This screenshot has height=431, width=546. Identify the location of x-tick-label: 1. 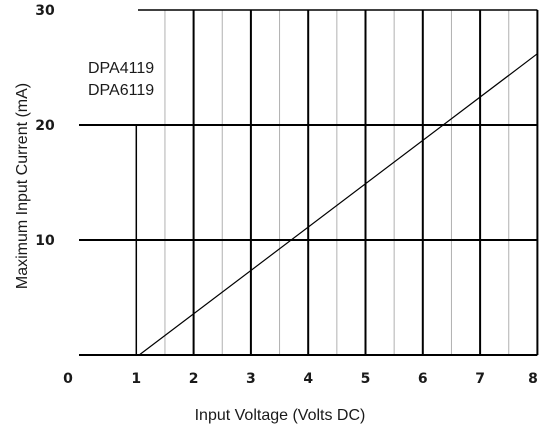
(136, 379).